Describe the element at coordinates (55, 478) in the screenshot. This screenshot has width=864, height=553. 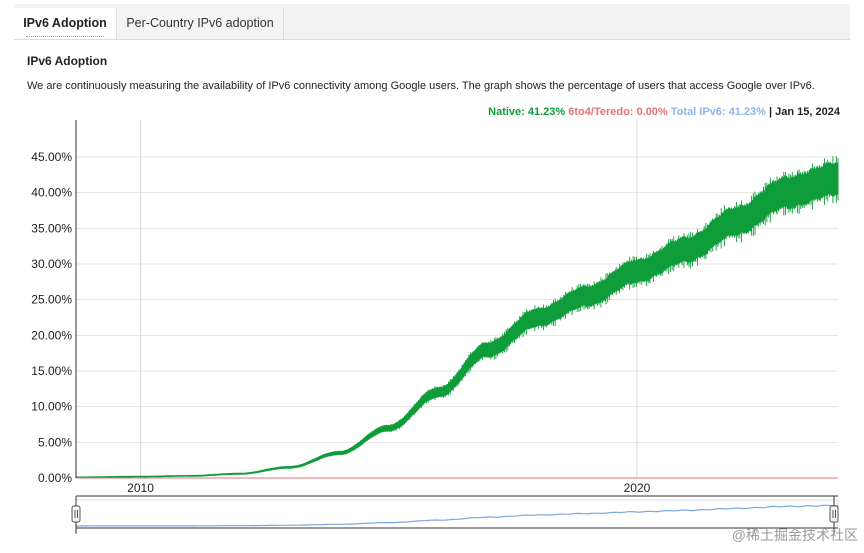
I see `y-tick-label: 0.00%` at that location.